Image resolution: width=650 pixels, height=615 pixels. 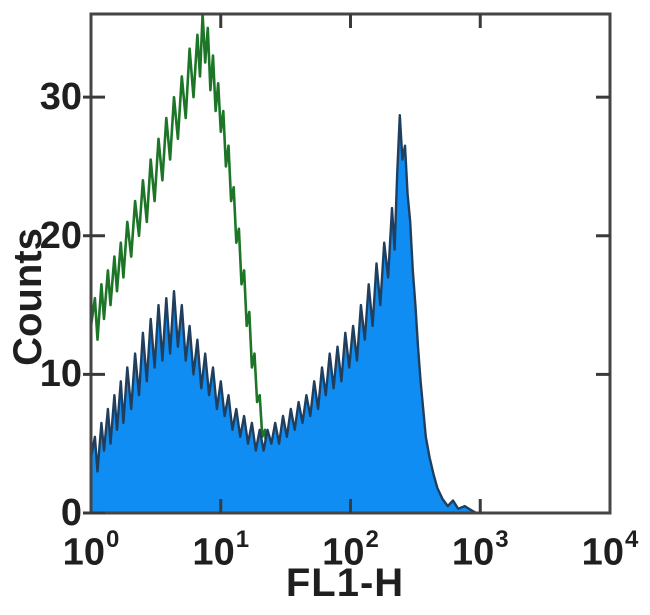 What do you see at coordinates (91, 550) in the screenshot?
I see `x-tick-label: 10⁰` at bounding box center [91, 550].